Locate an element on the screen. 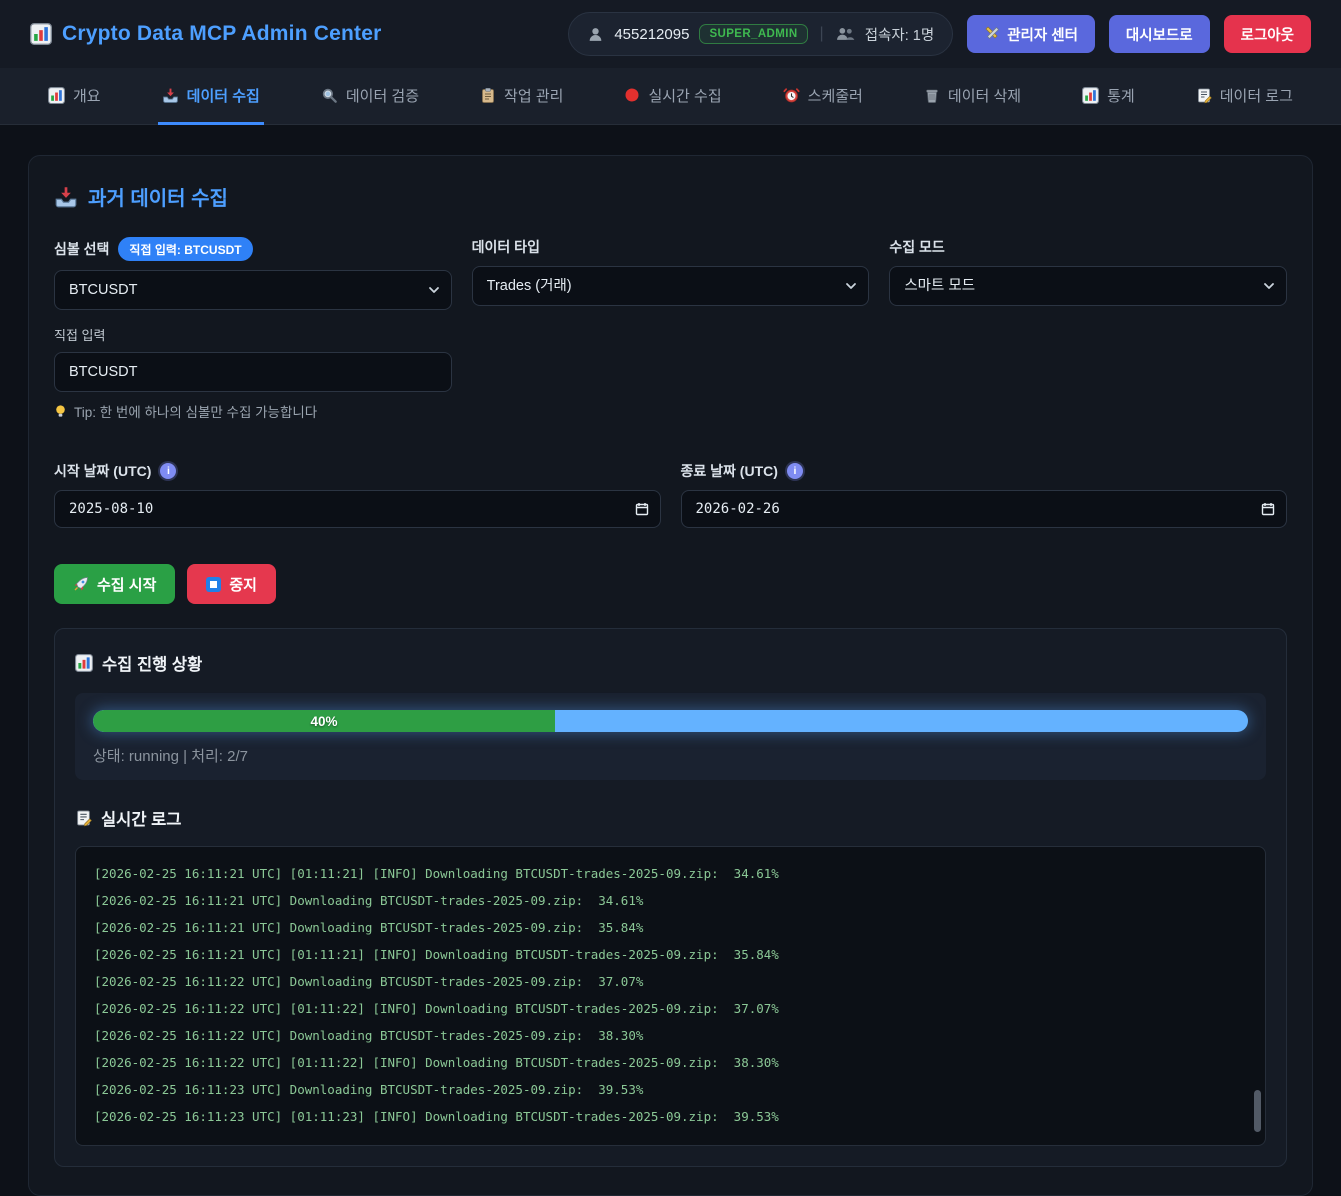 This screenshot has height=1196, width=1341. brand: Crypto Data MCP Admin Center is located at coordinates (205, 34).